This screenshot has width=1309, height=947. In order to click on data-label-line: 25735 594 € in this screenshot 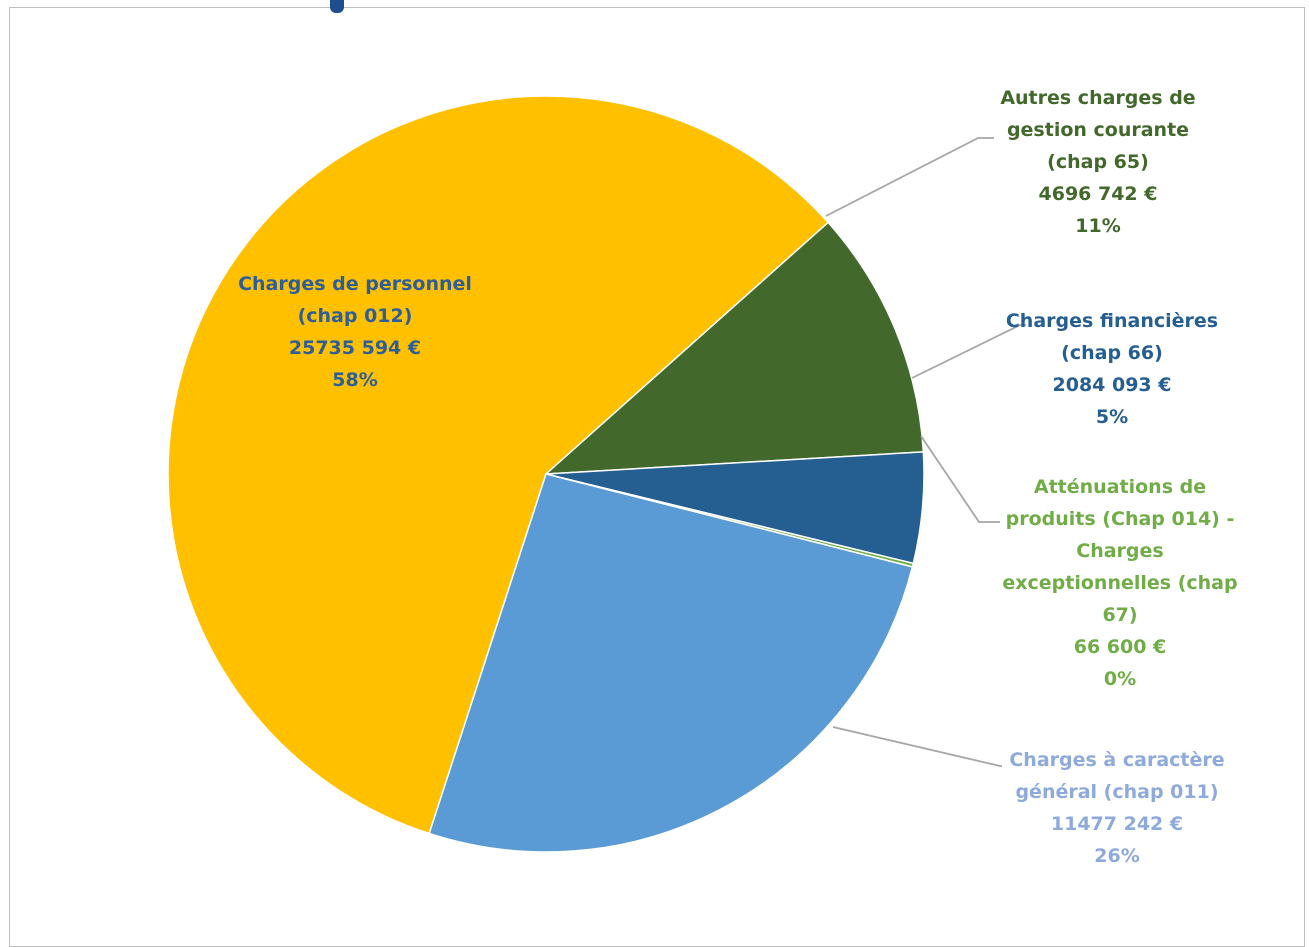, I will do `click(355, 348)`.